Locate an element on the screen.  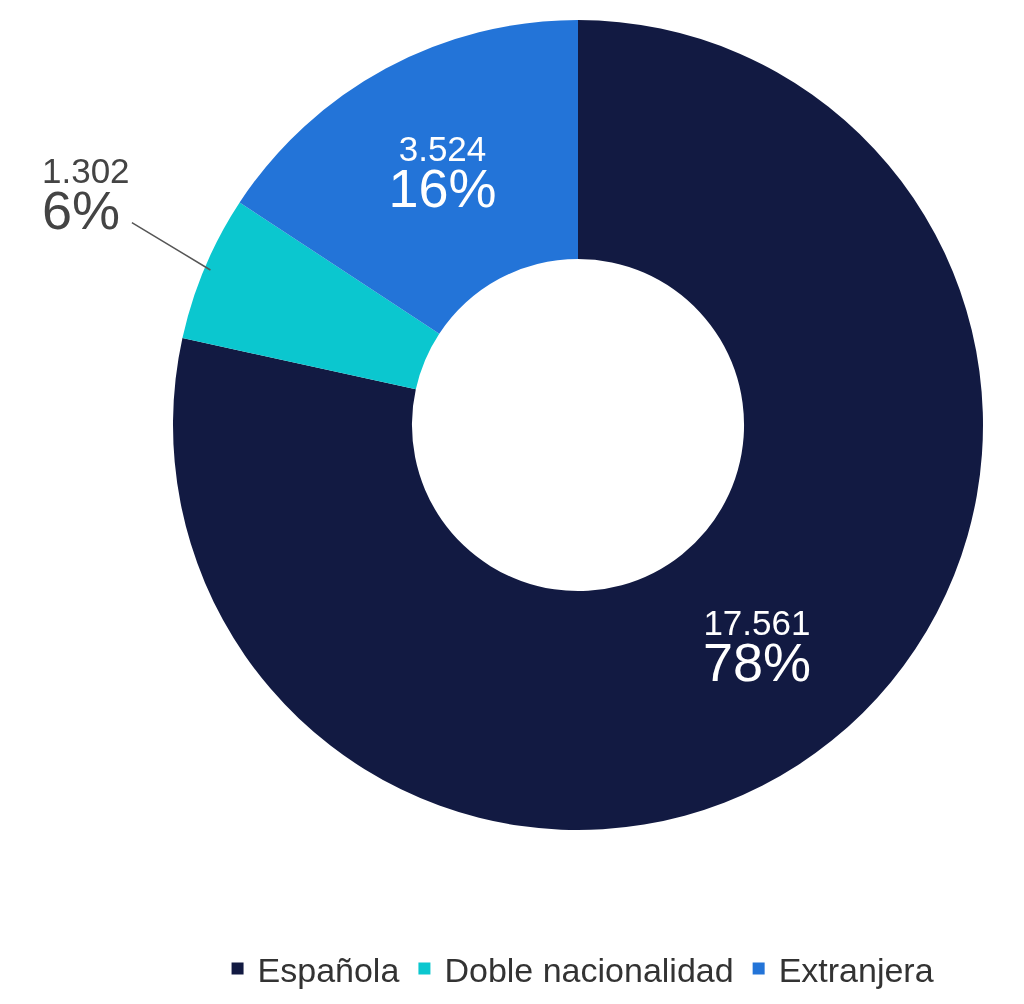
legend-label: Extranjera is located at coordinates (856, 969).